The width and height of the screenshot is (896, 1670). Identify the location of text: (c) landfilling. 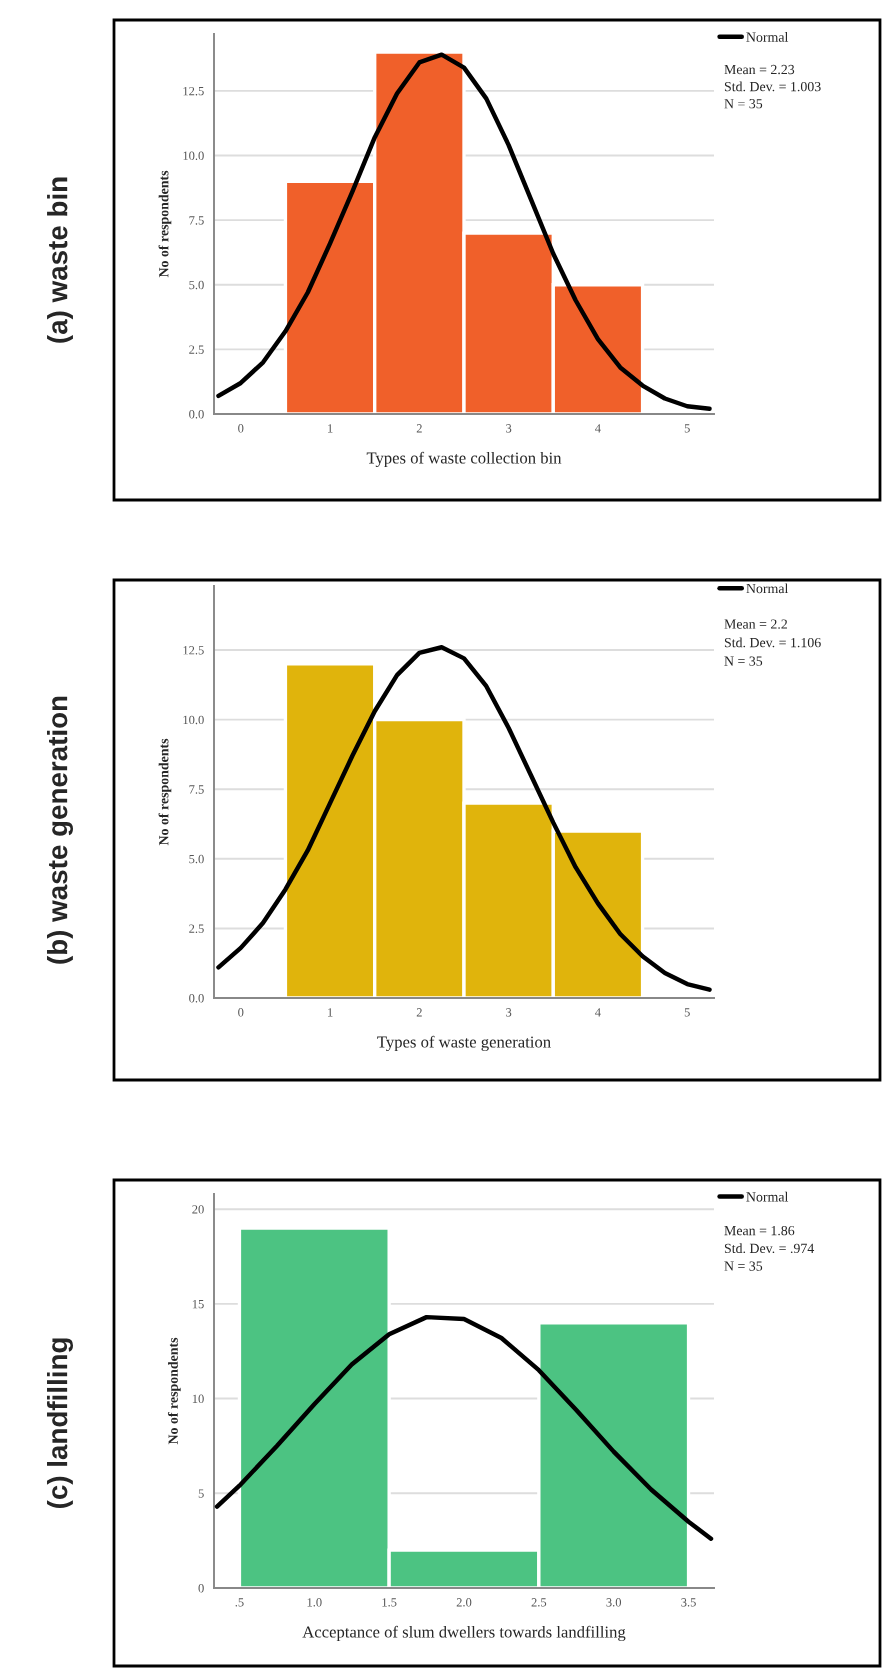
(60, 1423).